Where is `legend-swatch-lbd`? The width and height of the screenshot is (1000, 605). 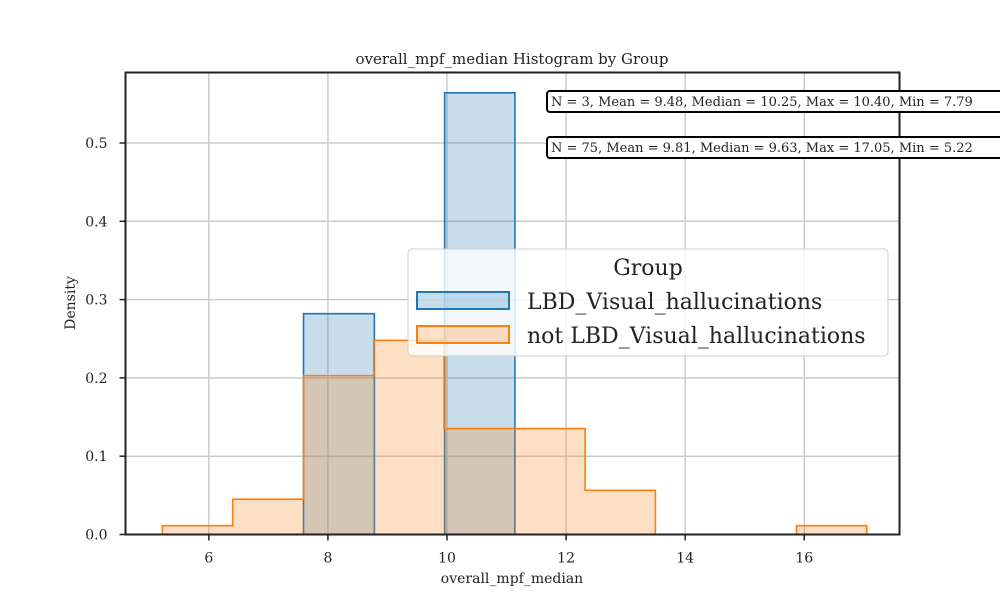 legend-swatch-lbd is located at coordinates (463, 300).